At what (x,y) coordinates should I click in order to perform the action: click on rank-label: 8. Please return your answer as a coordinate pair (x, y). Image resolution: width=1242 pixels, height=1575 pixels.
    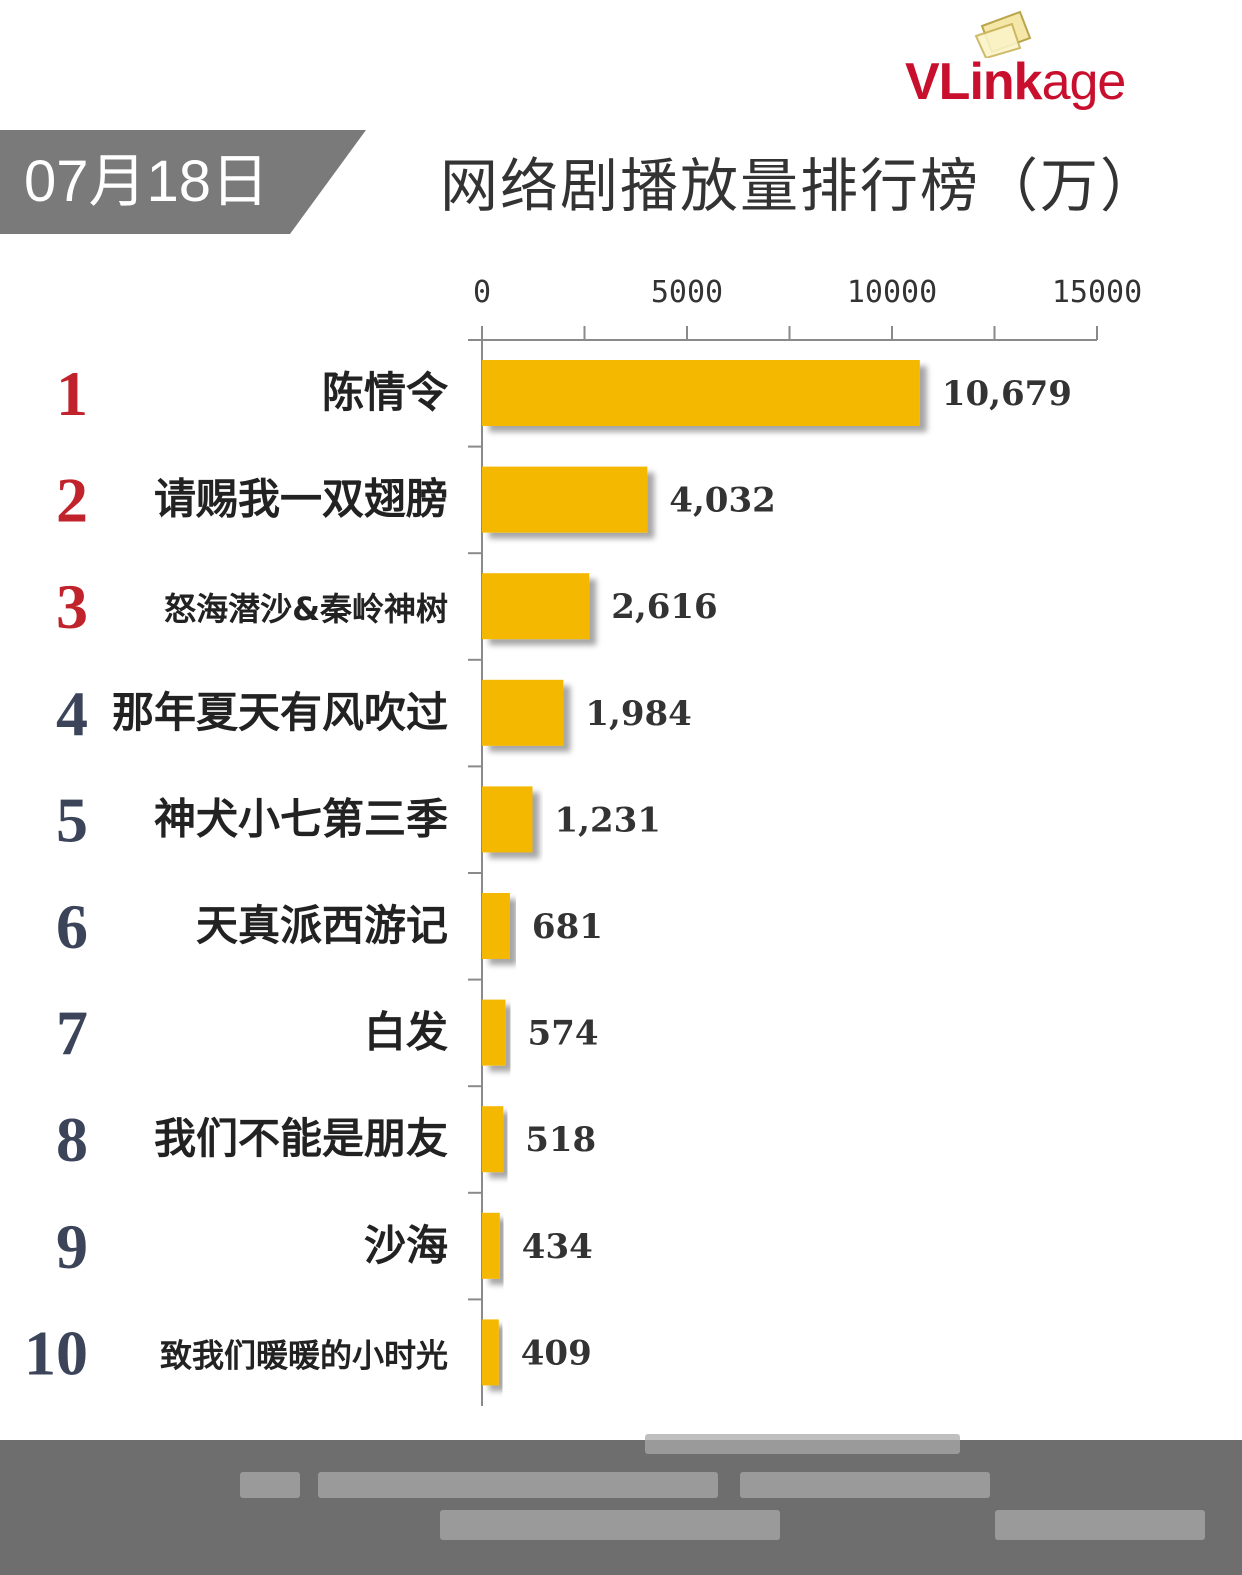
    Looking at the image, I should click on (72, 1139).